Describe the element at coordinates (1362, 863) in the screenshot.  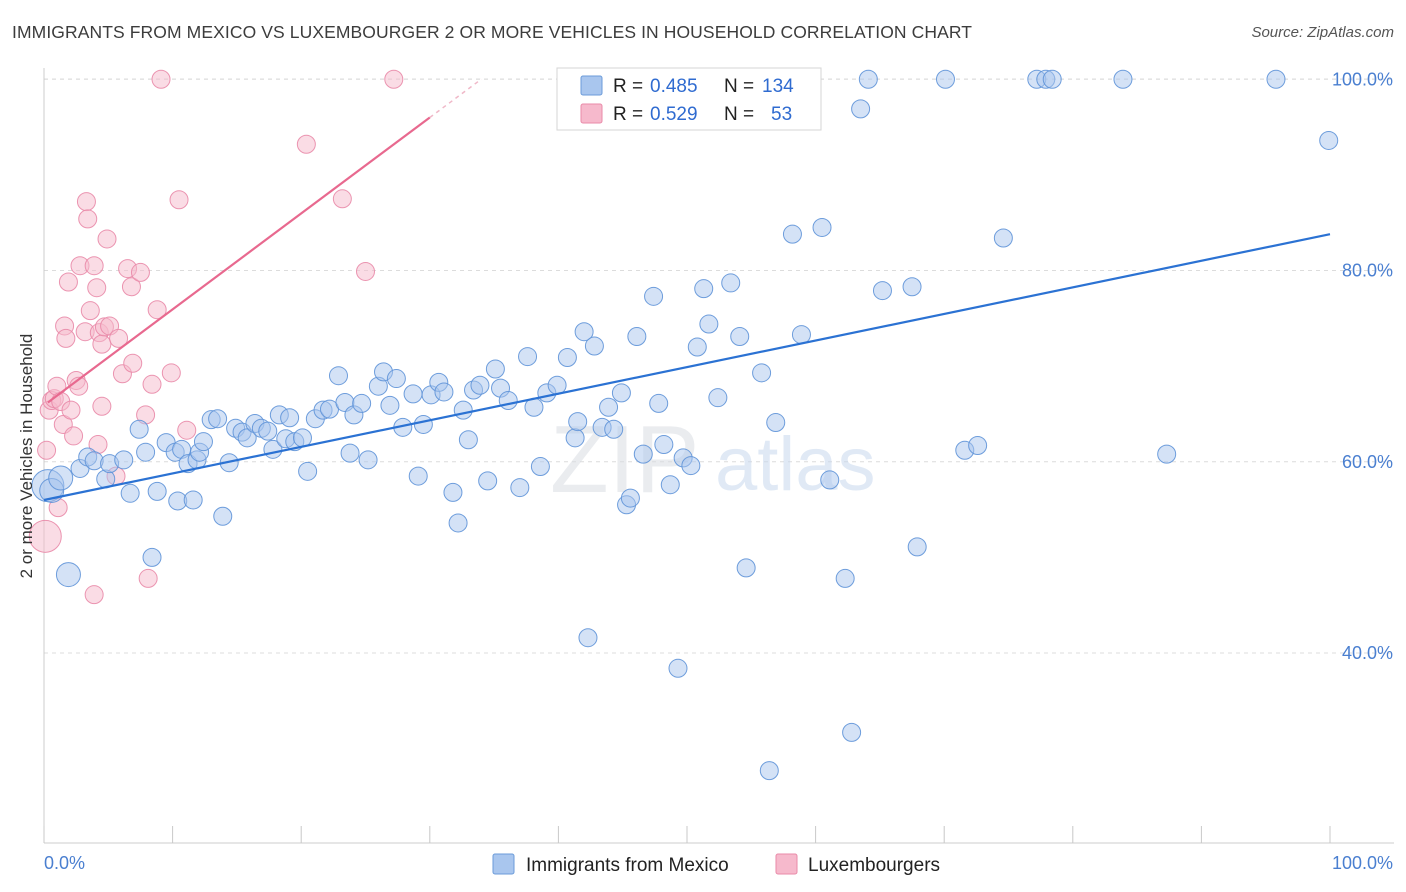
I see `x-tick-label: 100.0%` at that location.